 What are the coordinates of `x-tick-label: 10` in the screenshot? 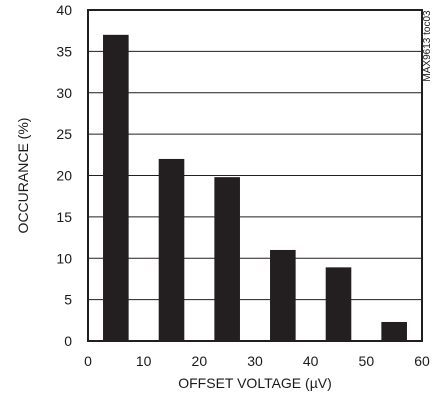 It's located at (144, 361).